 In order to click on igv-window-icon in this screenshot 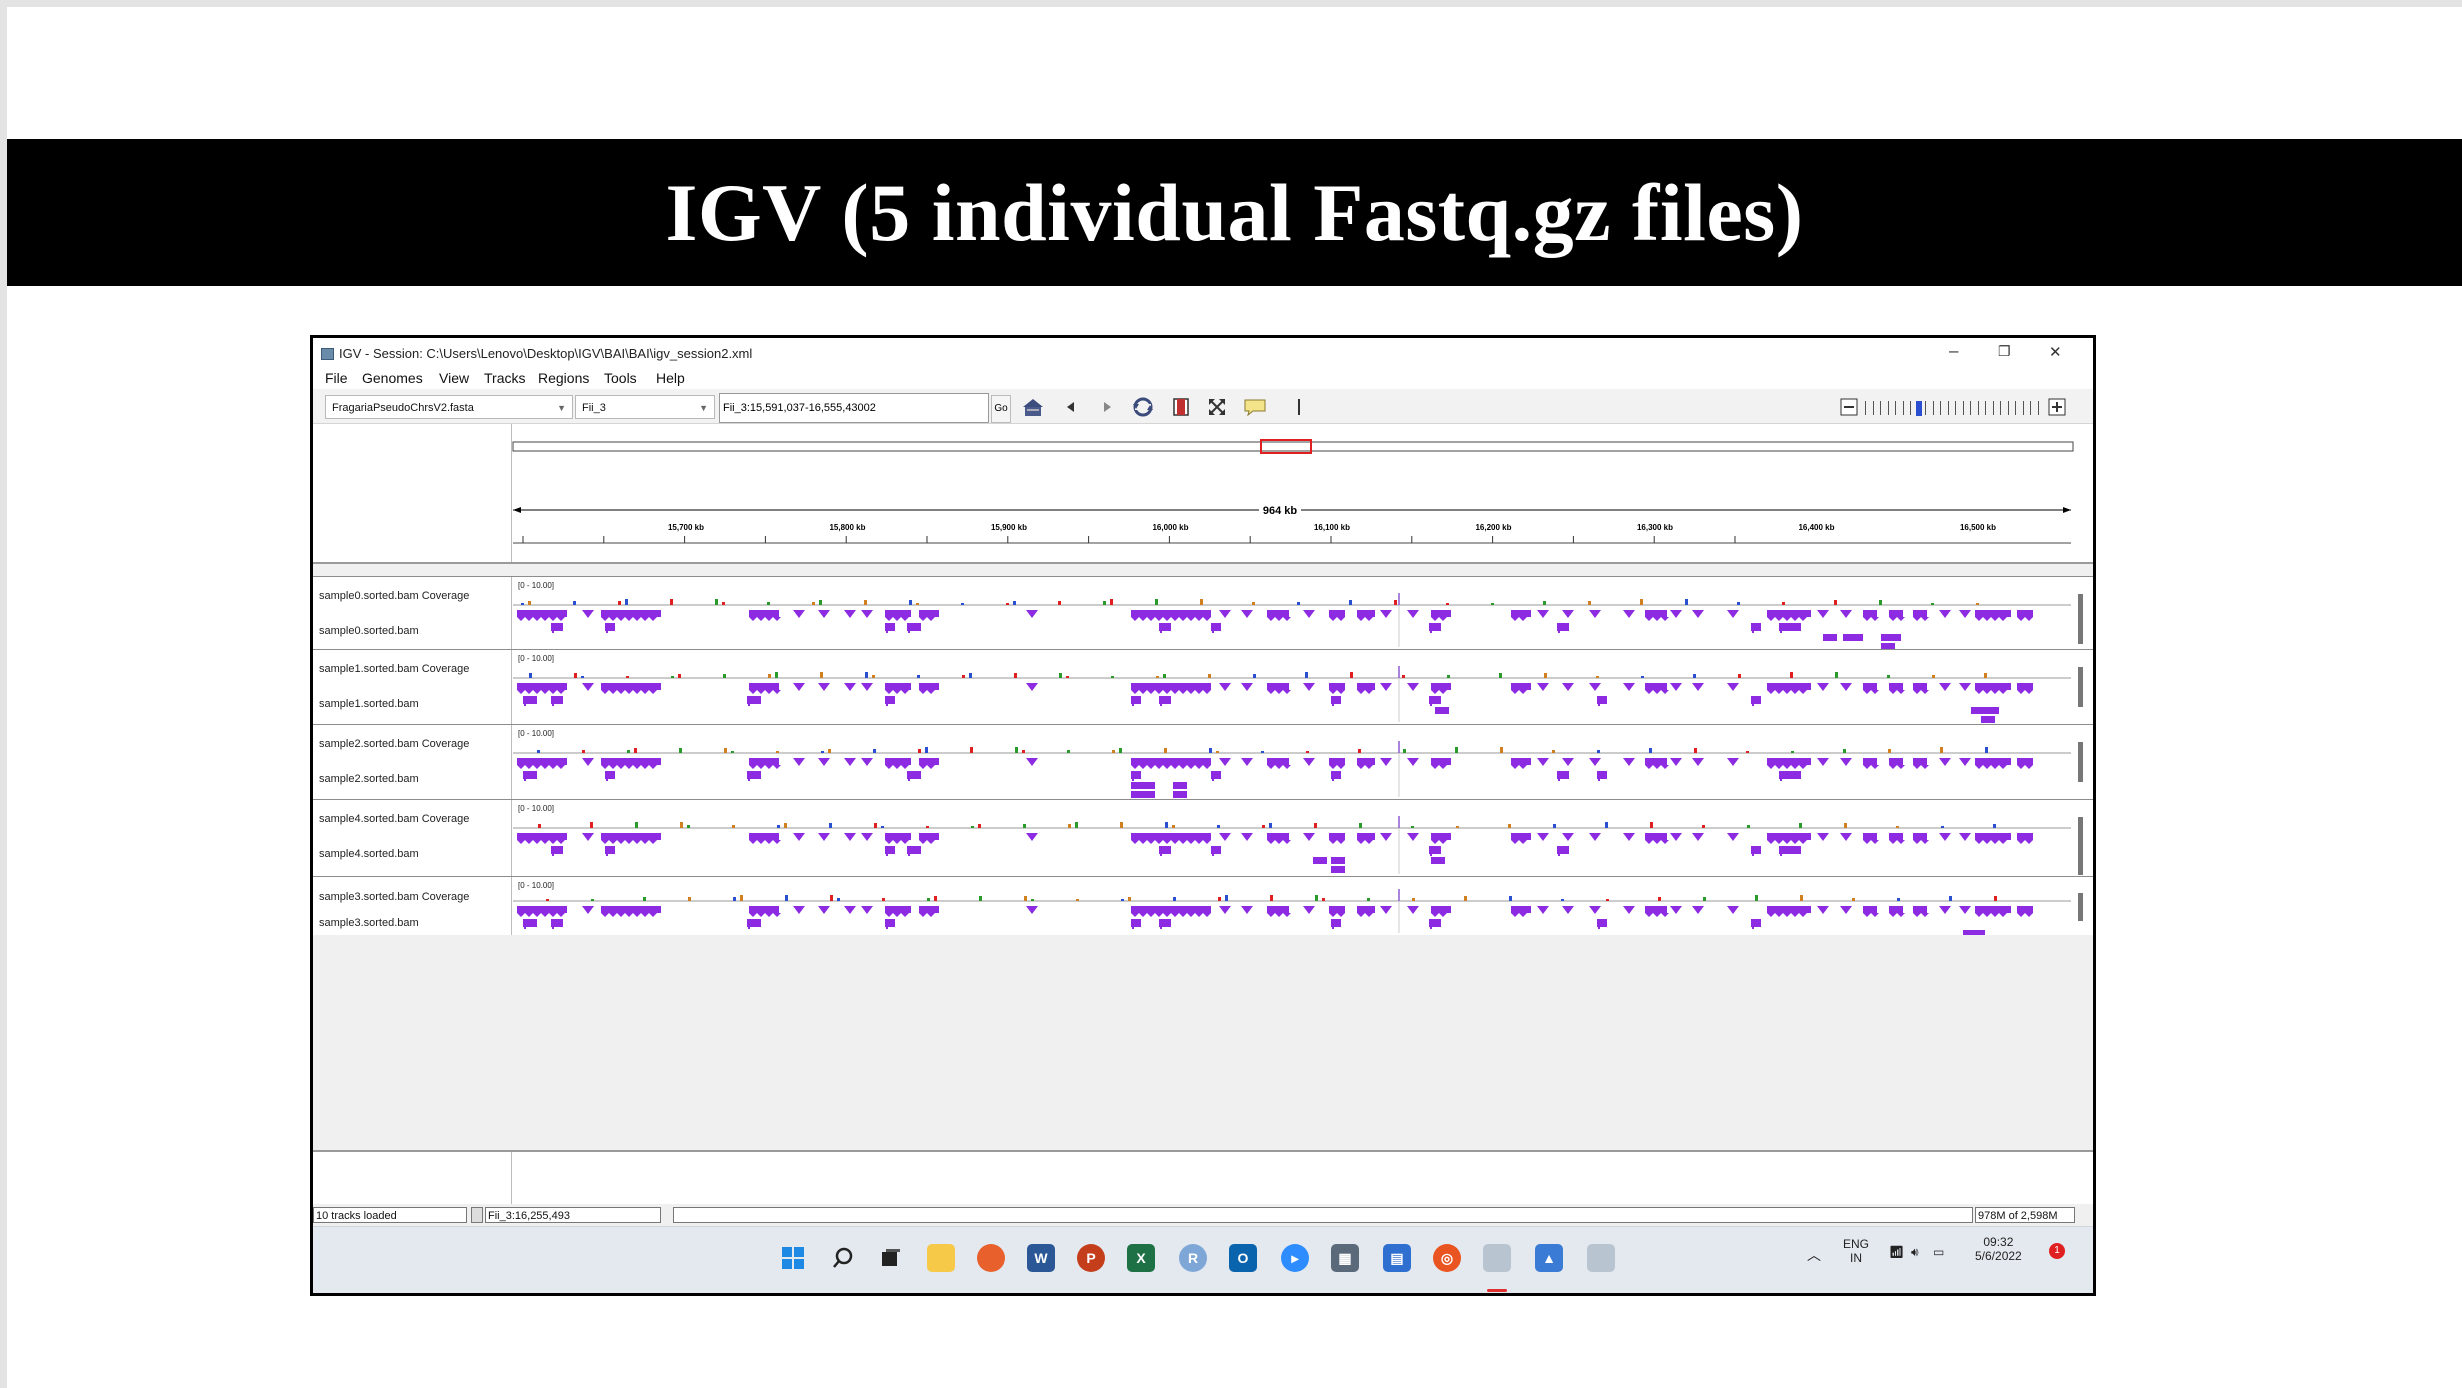, I will do `click(1601, 1258)`.